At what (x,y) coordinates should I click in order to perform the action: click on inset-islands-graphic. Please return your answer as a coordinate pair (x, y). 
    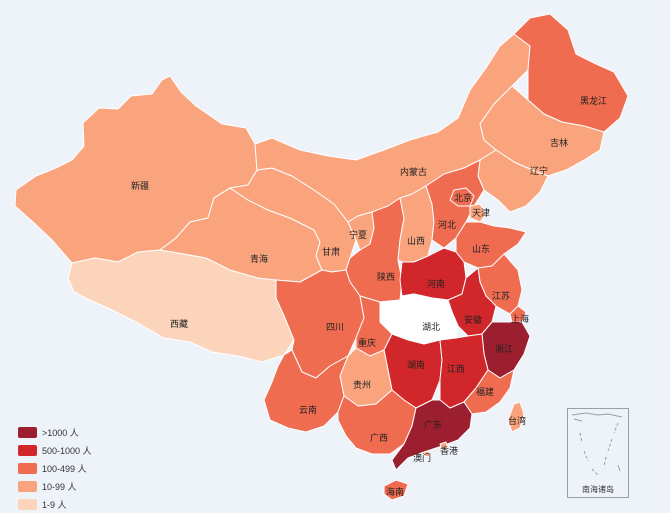
    Looking at the image, I should click on (597, 444).